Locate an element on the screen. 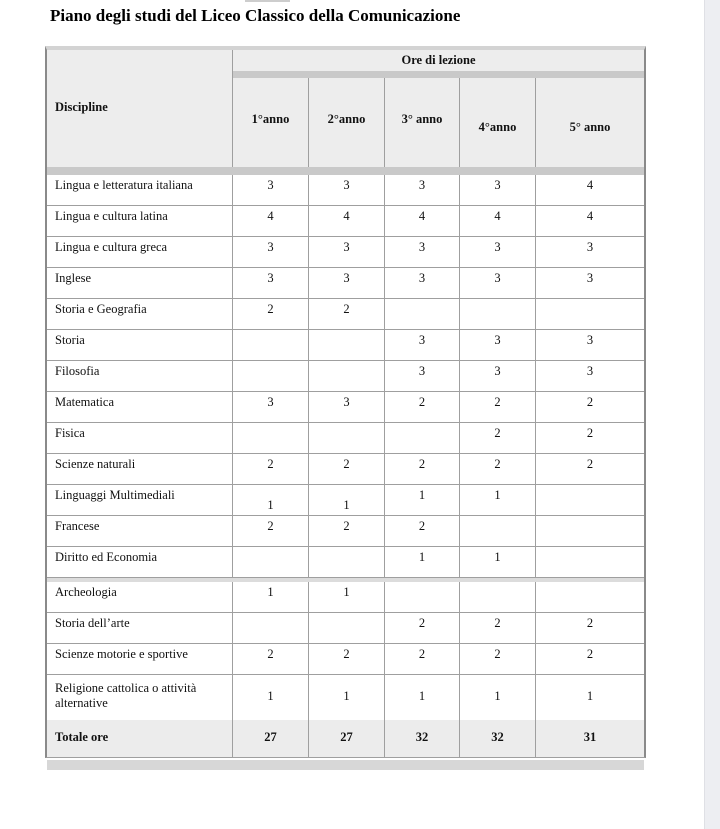 The image size is (720, 829). discipline-label: Matematica is located at coordinates (140, 407).